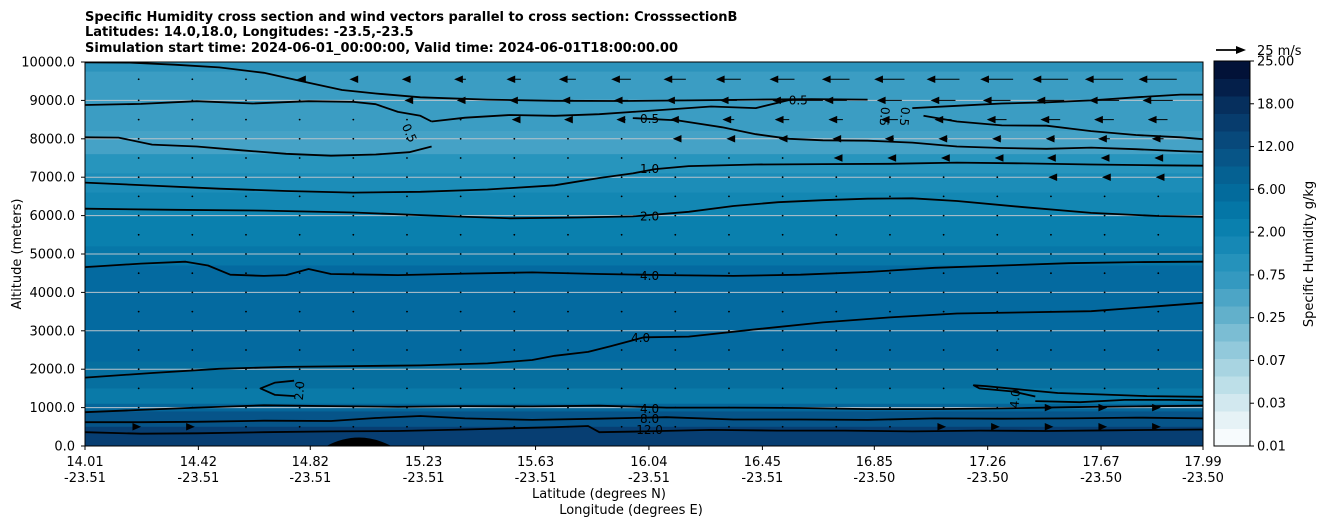 Image resolution: width=1326 pixels, height=526 pixels. What do you see at coordinates (1100, 462) in the screenshot?
I see `x-tick-label-lat-9: 17.67` at bounding box center [1100, 462].